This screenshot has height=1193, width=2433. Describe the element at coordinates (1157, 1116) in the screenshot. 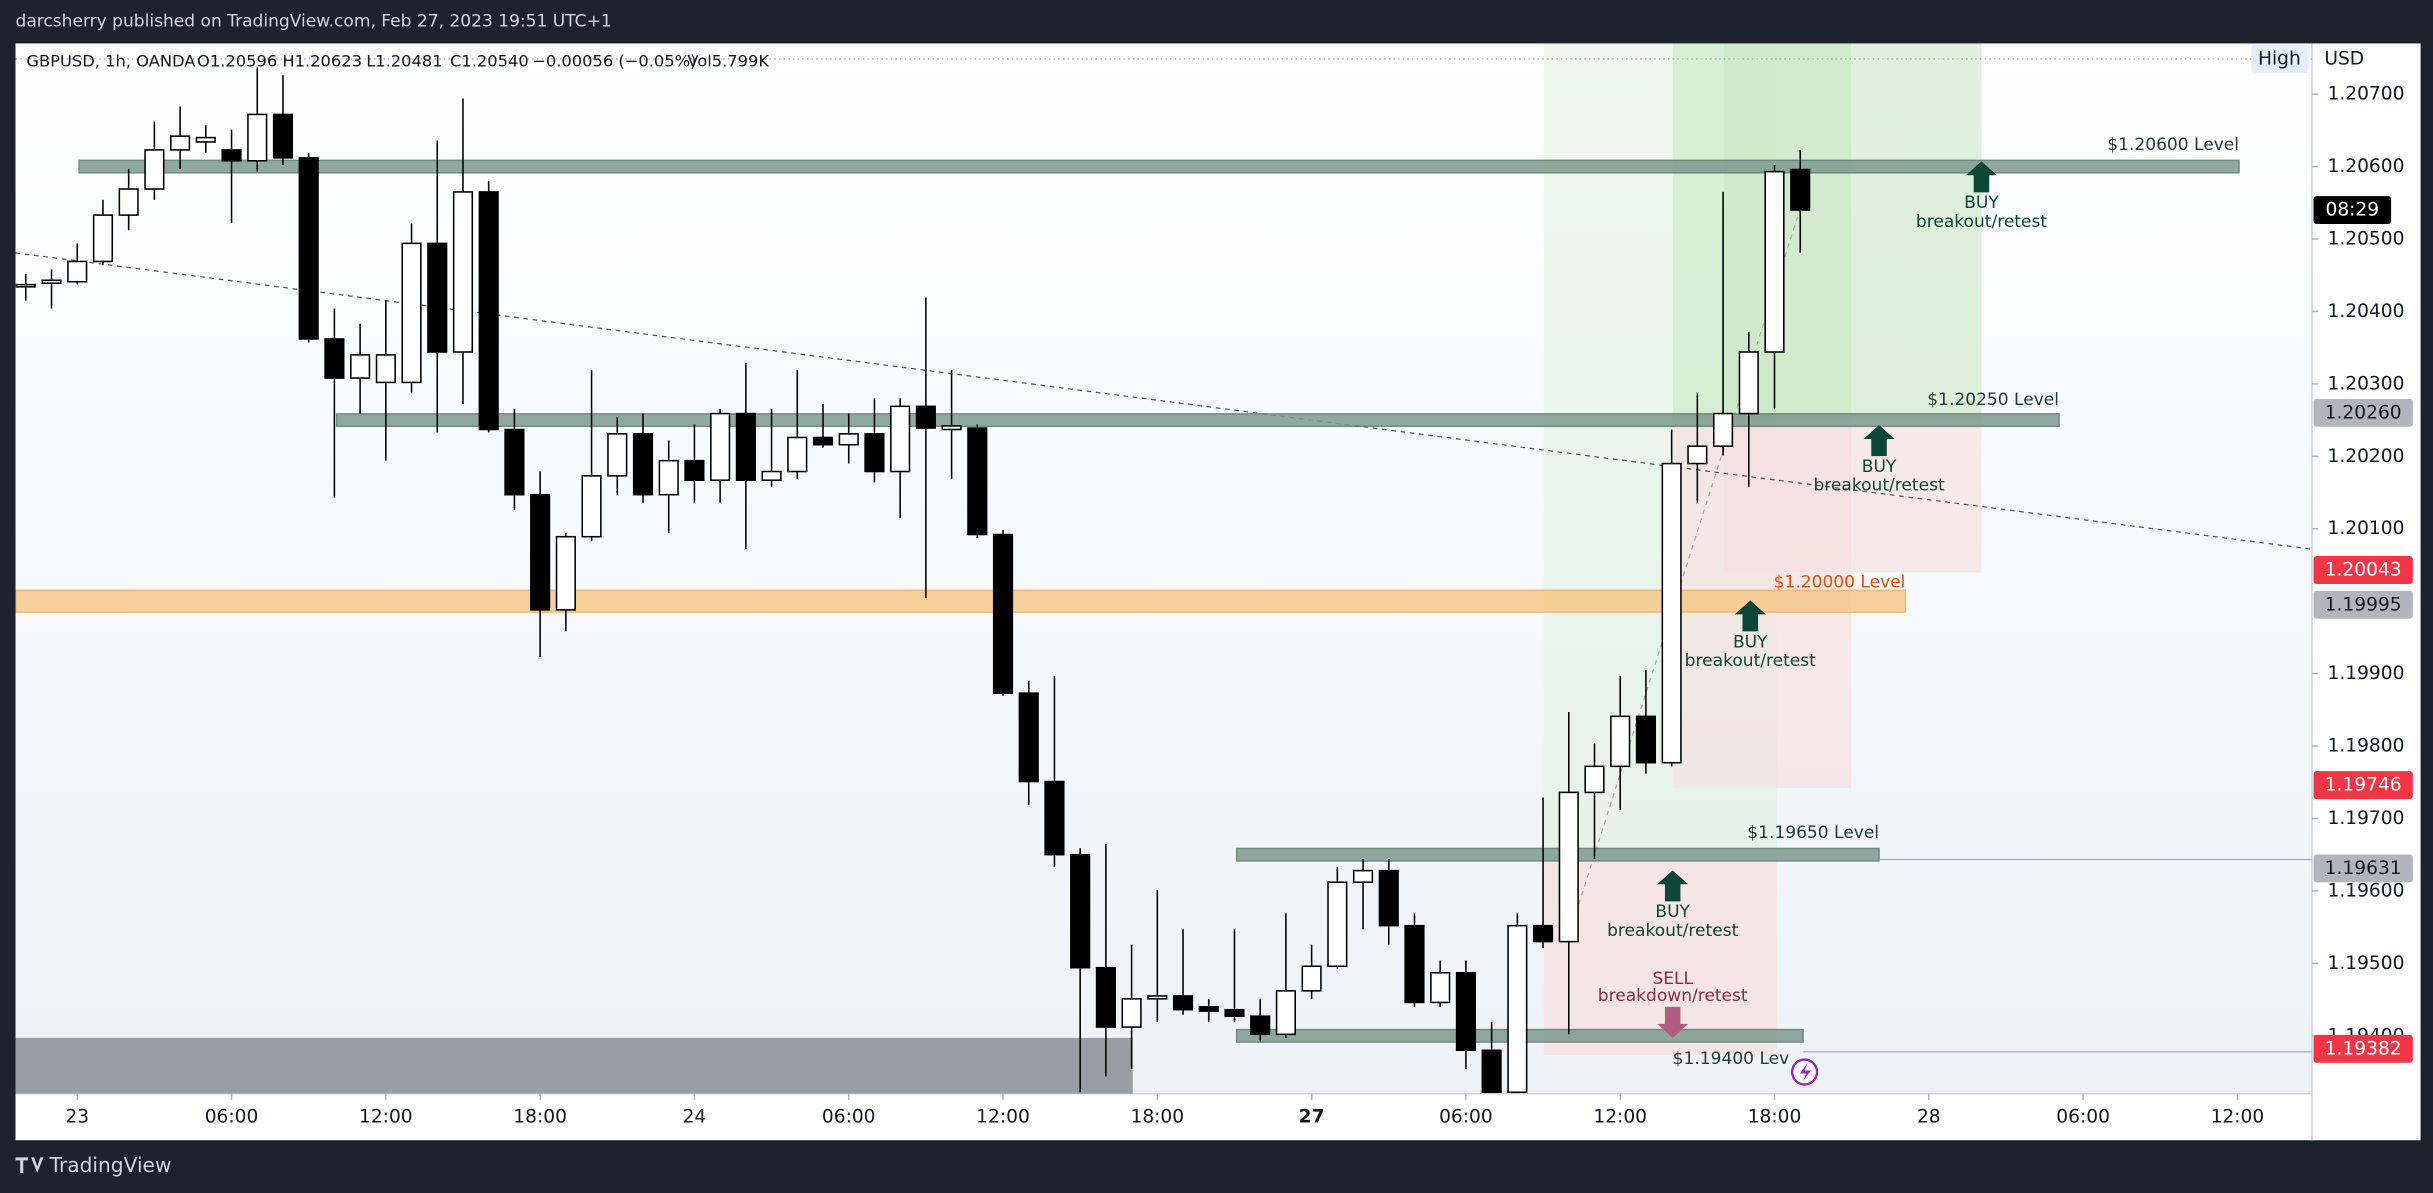

I see `x-tick-label: 18:00` at that location.